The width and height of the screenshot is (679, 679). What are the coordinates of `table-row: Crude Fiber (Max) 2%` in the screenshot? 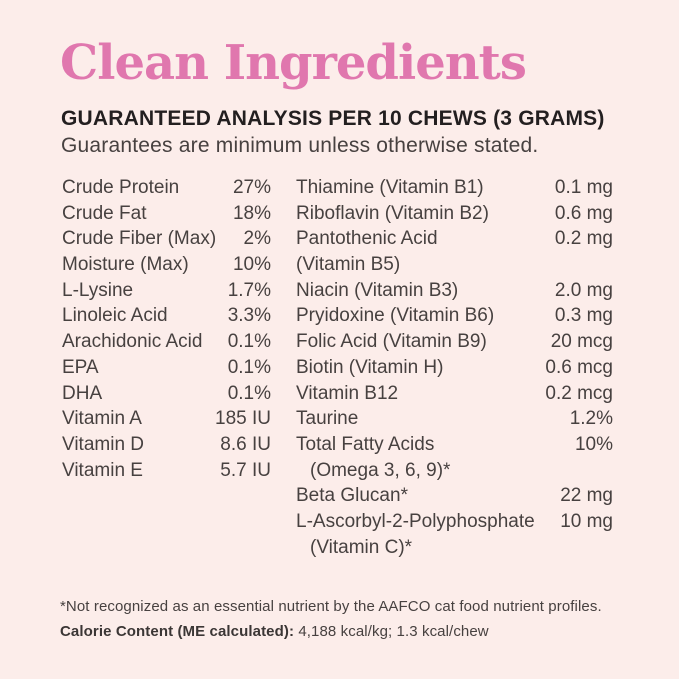 It's located at (166, 239).